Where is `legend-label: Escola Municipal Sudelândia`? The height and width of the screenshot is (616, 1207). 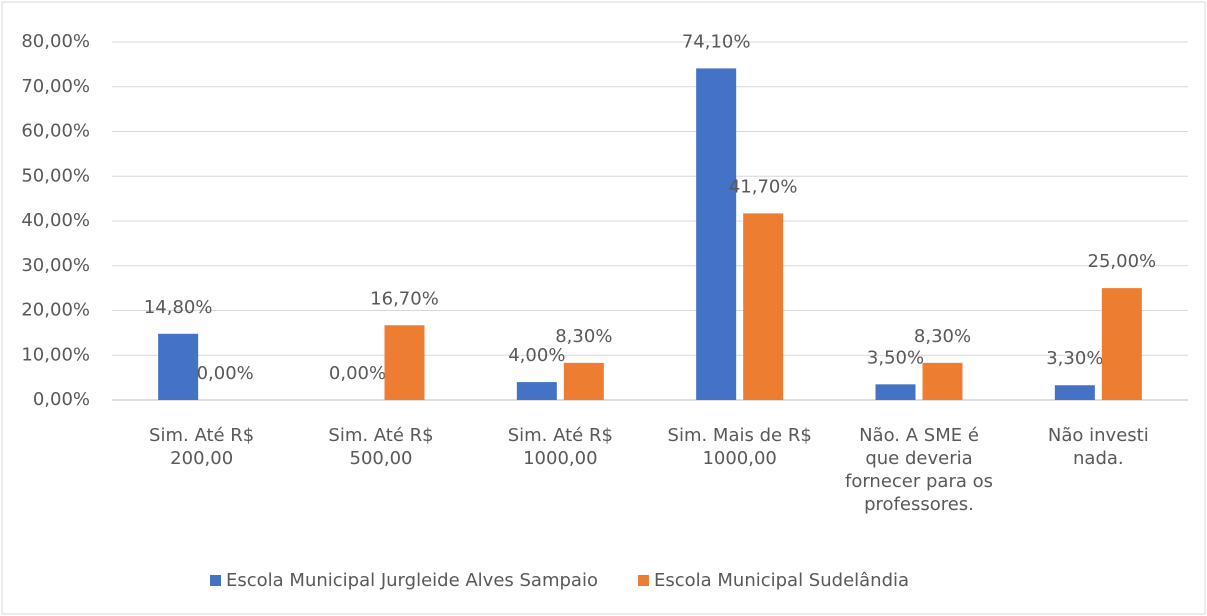 legend-label: Escola Municipal Sudelândia is located at coordinates (781, 580).